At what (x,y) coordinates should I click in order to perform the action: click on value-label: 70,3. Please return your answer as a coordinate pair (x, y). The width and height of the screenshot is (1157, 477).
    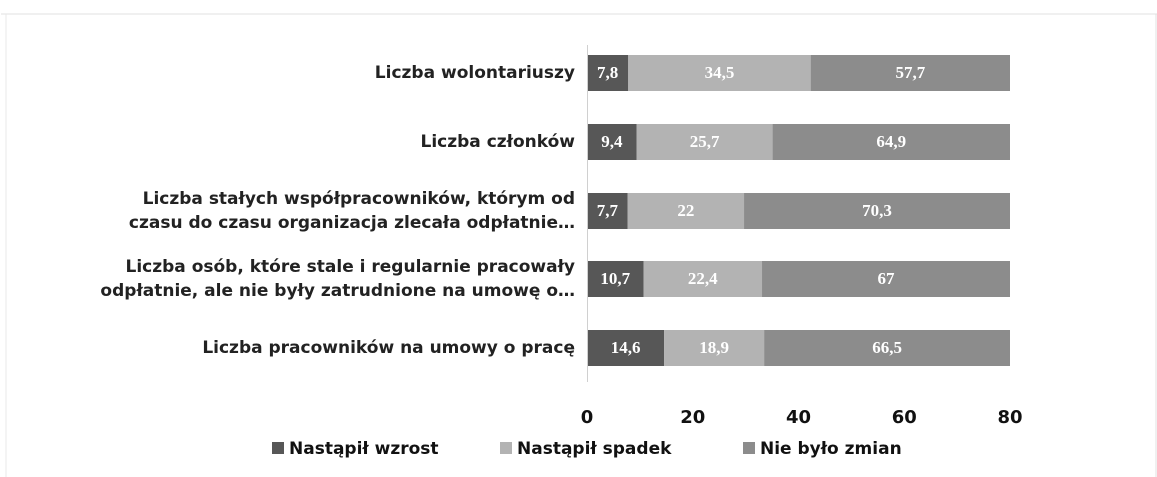
    Looking at the image, I should click on (877, 210).